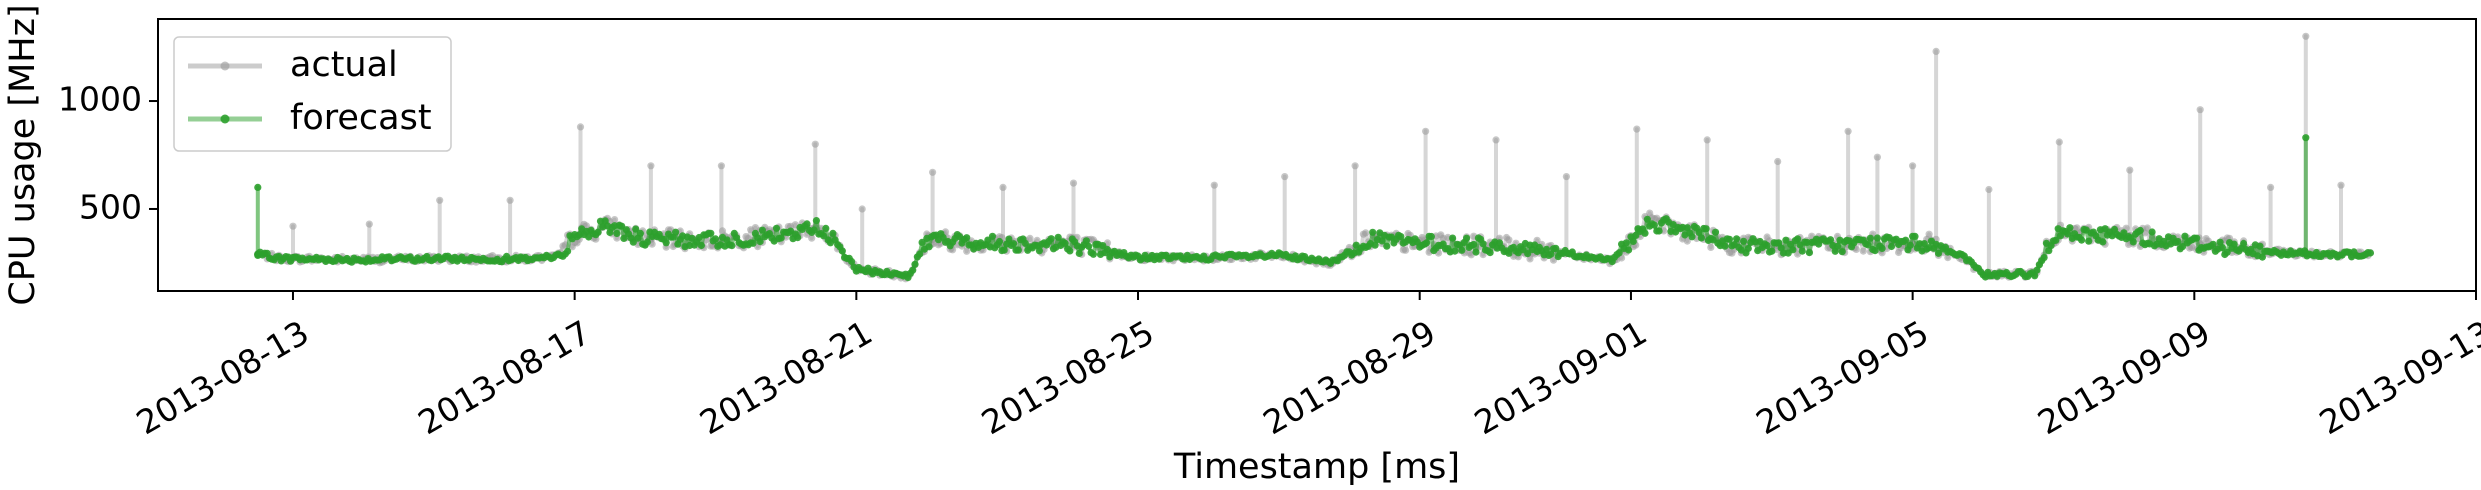 The height and width of the screenshot is (490, 2481). Describe the element at coordinates (2397, 378) in the screenshot. I see `x-tick-label: 2013-09-13` at that location.